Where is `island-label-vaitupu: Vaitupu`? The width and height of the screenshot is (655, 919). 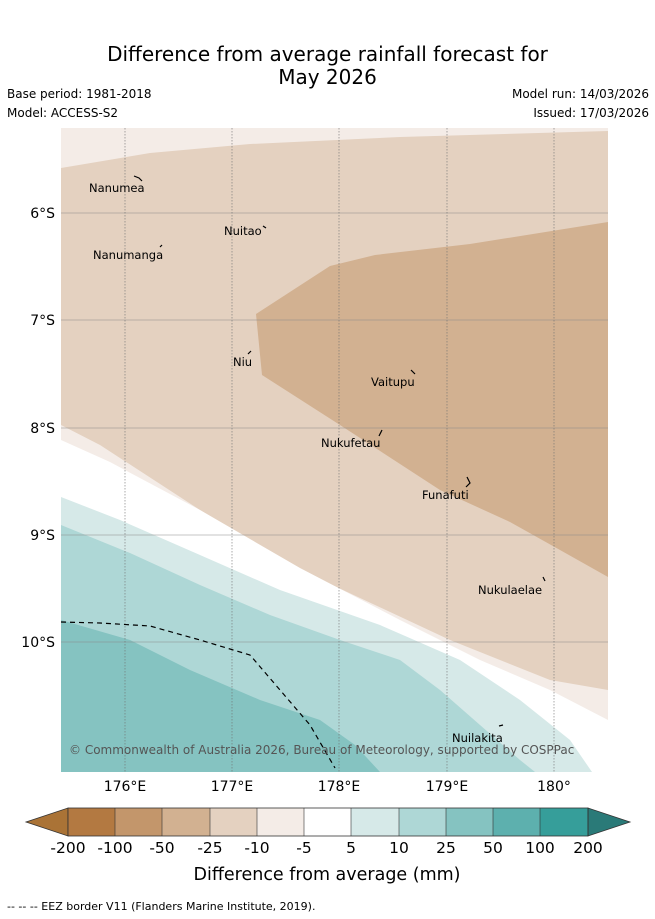 island-label-vaitupu: Vaitupu is located at coordinates (393, 382).